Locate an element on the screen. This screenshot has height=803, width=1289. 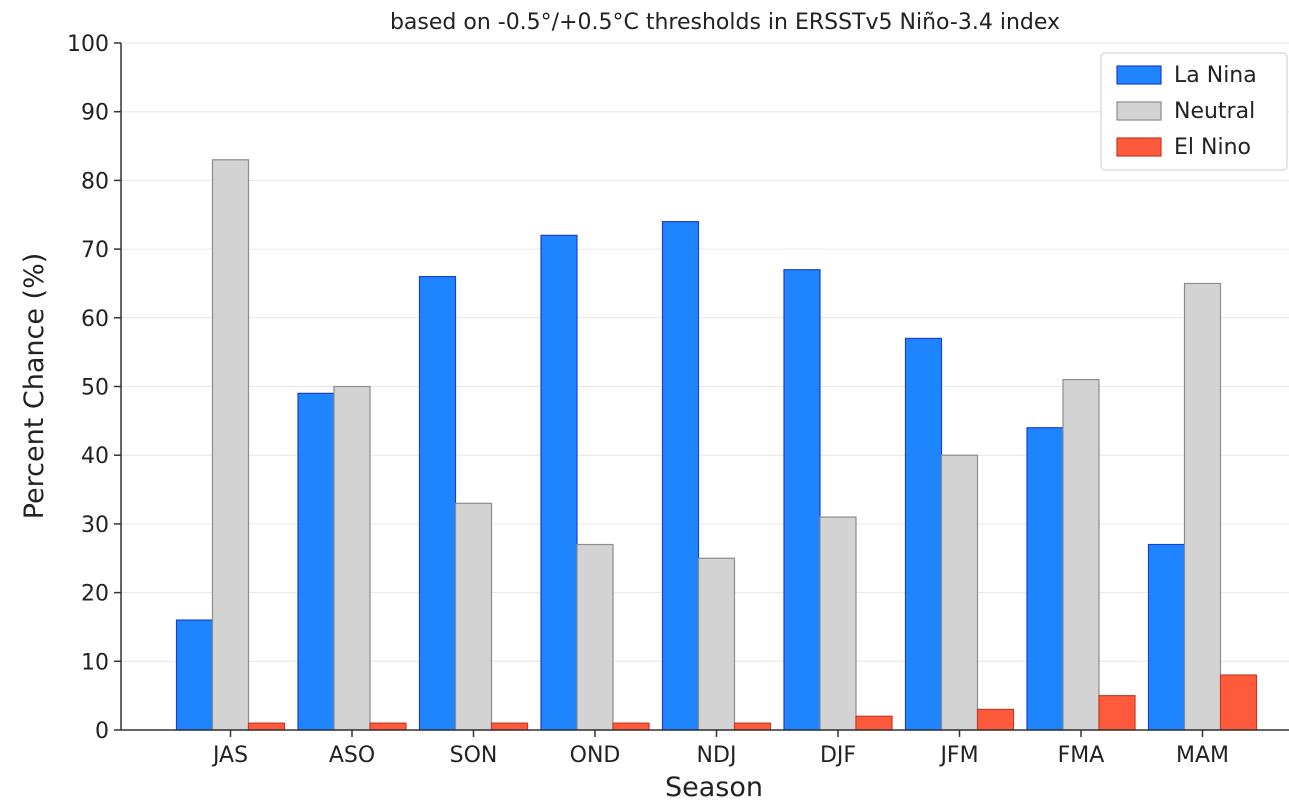
x-tick-label: FMA is located at coordinates (1081, 755).